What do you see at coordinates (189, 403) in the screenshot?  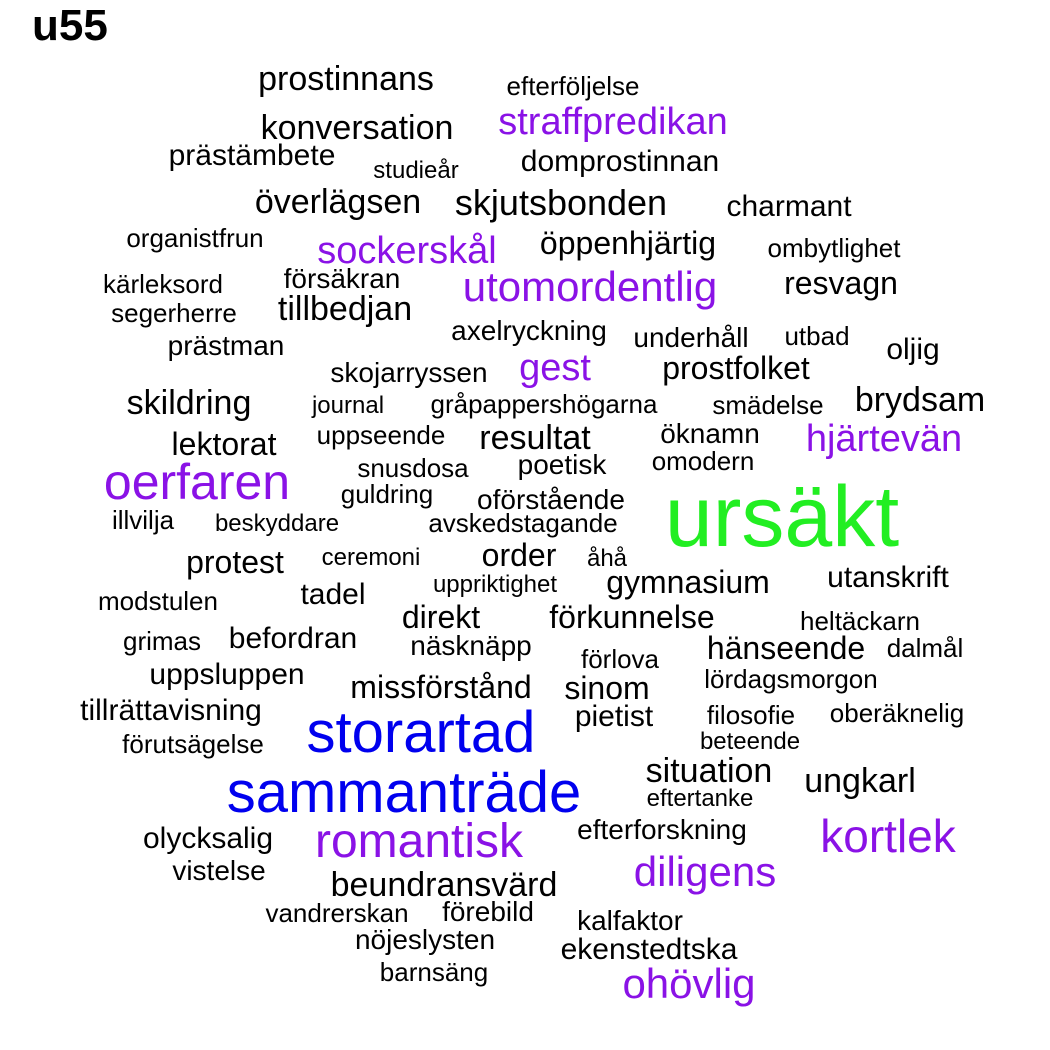 I see `cloud-word: skildring` at bounding box center [189, 403].